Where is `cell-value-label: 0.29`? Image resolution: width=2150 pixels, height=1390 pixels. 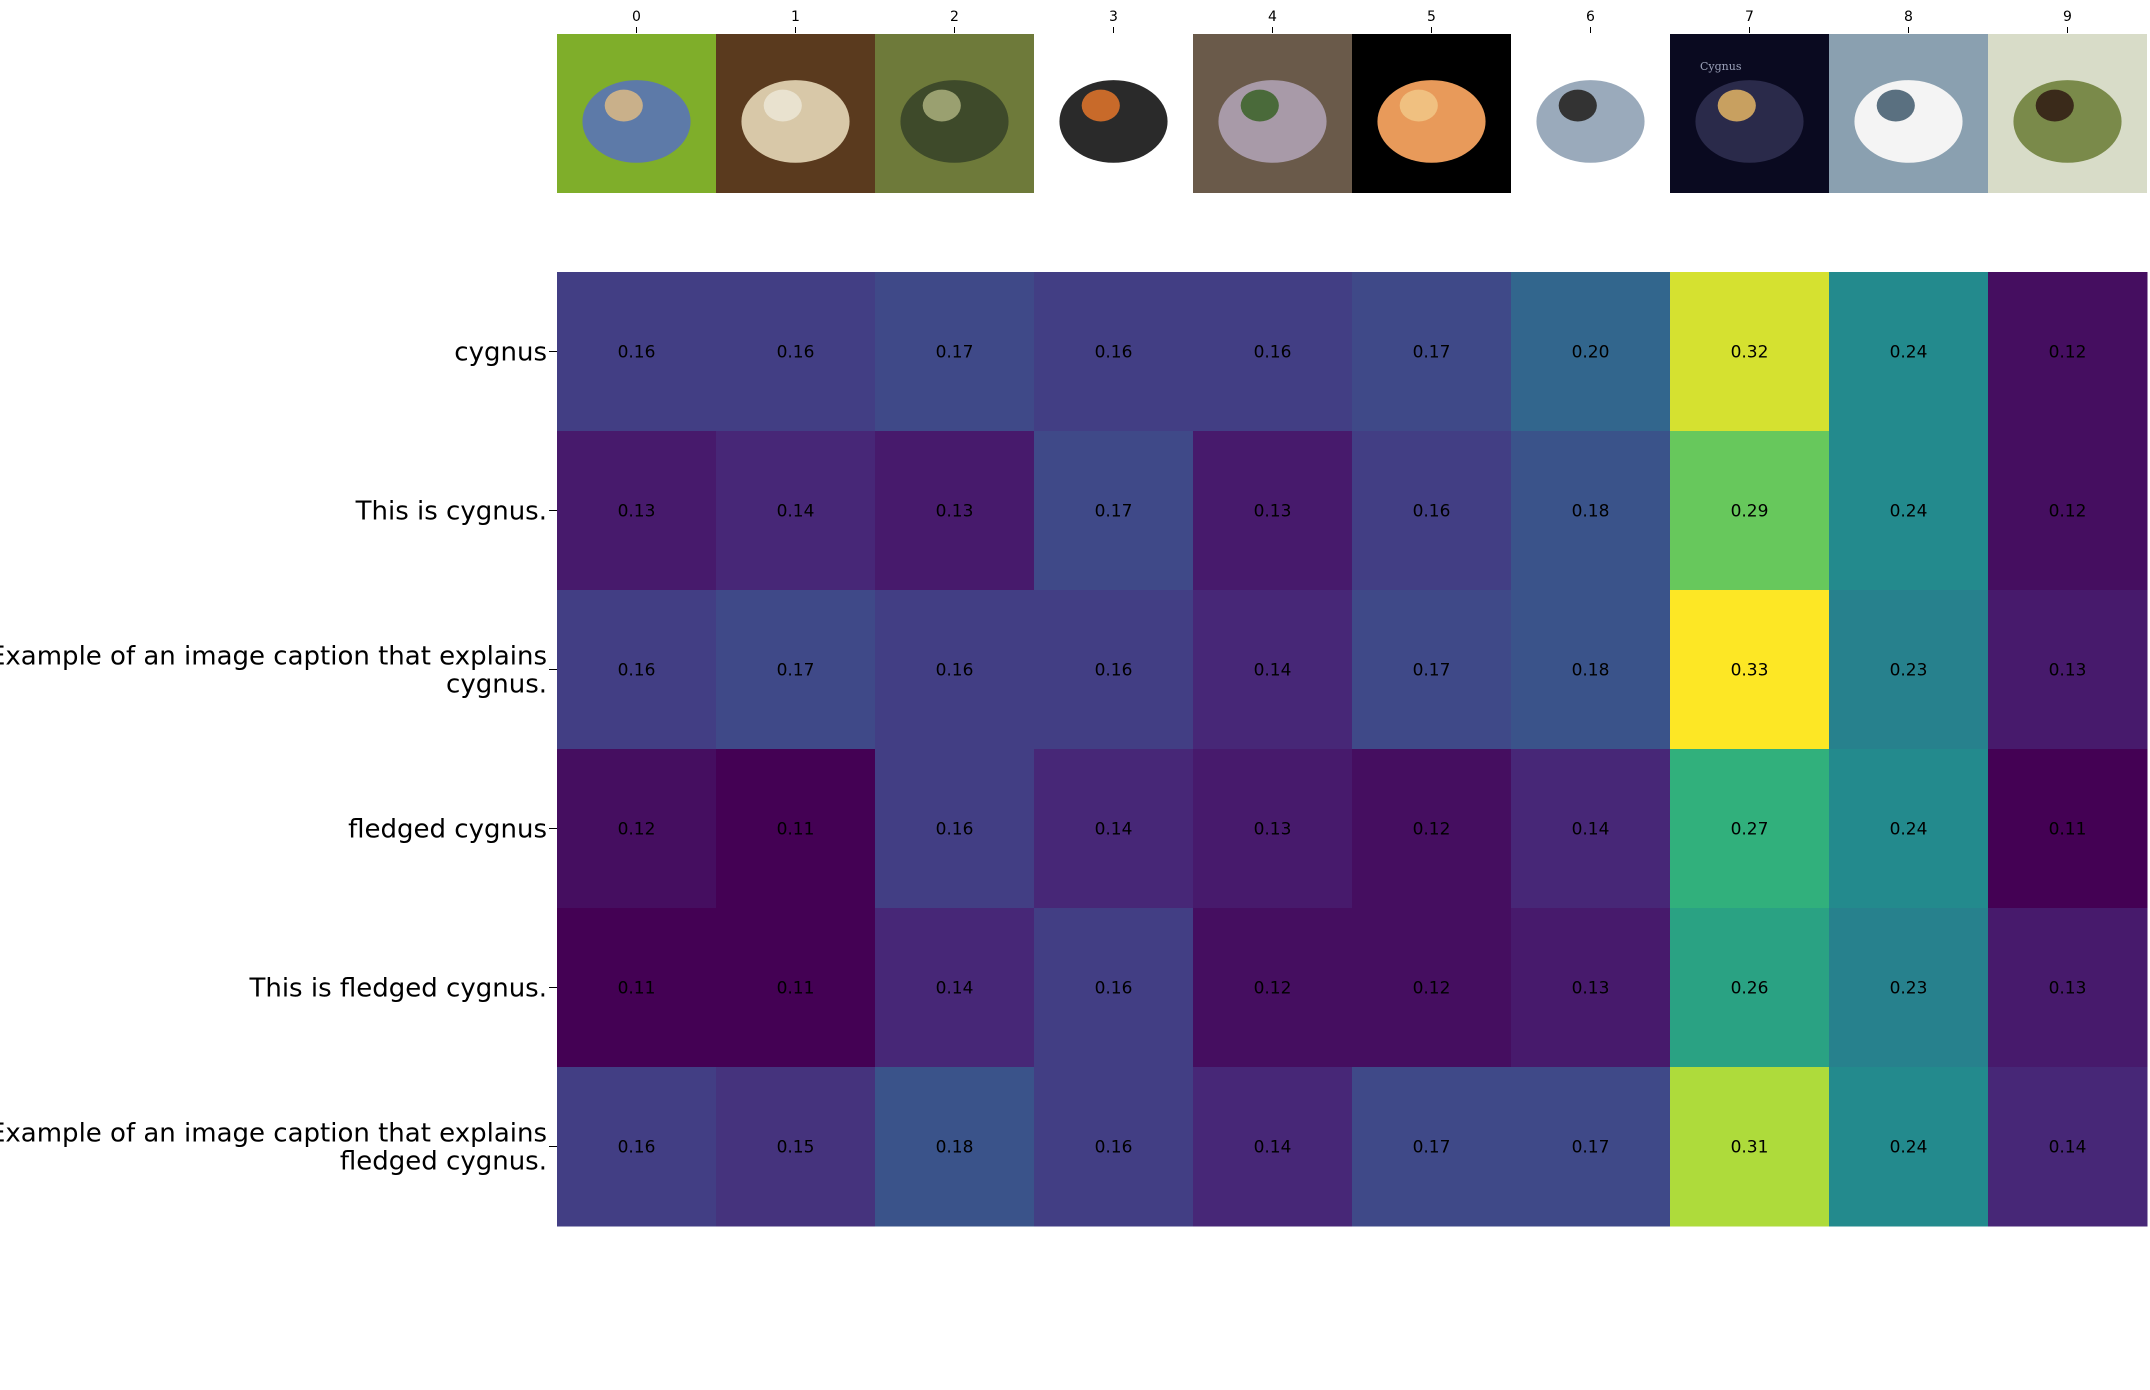
cell-value-label: 0.29 is located at coordinates (1750, 512).